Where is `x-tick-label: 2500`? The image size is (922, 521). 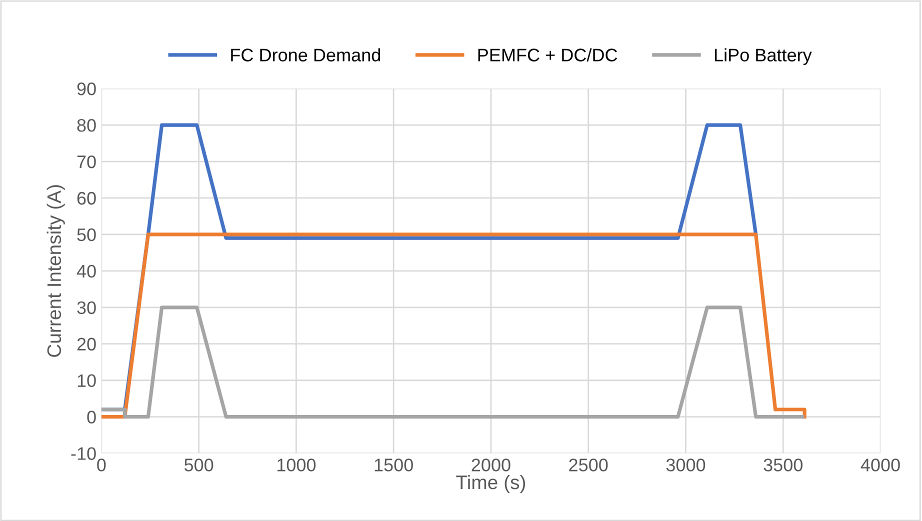 x-tick-label: 2500 is located at coordinates (588, 465).